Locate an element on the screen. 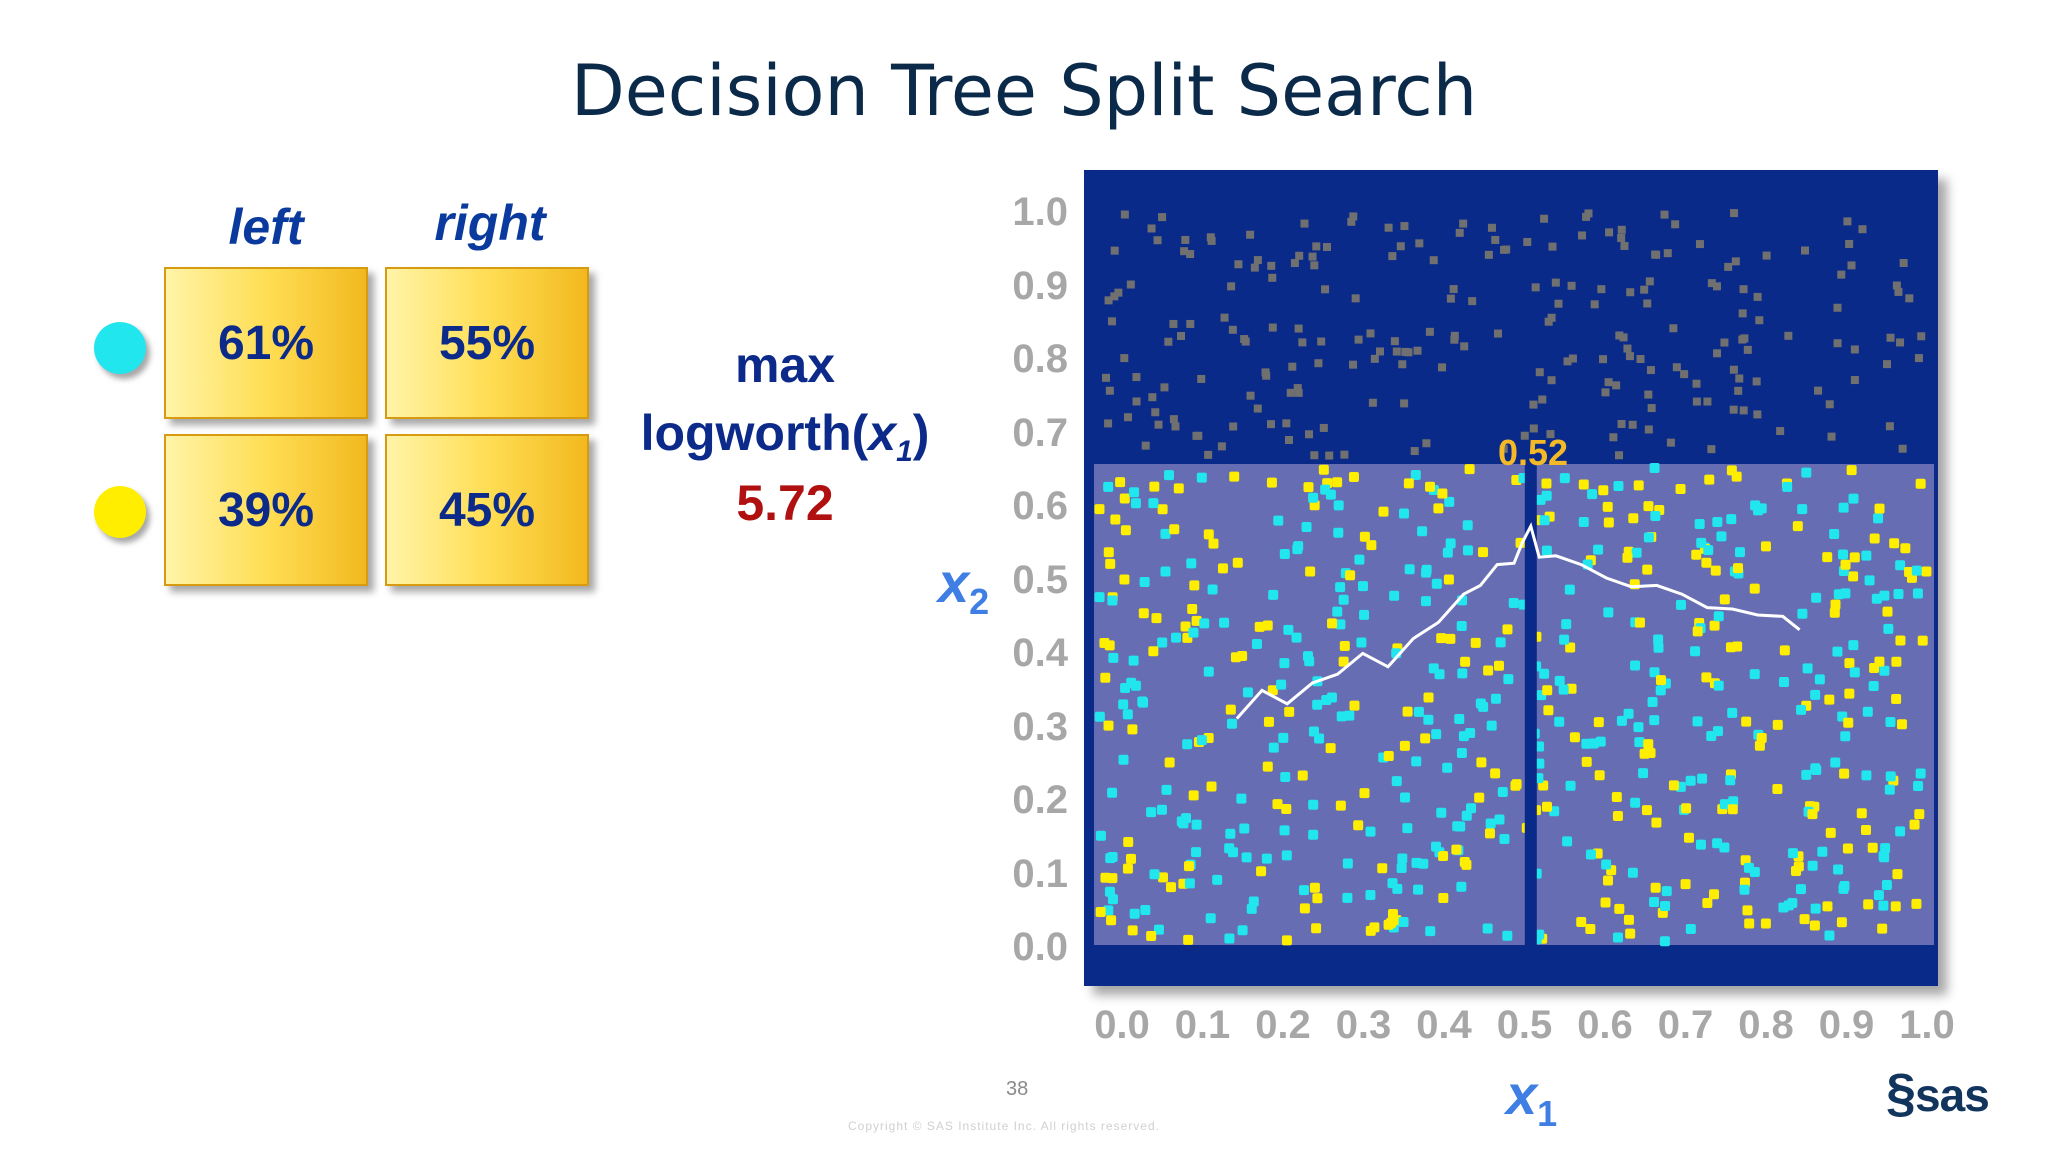 This screenshot has height=1152, width=2048. x-tick-label: 0.6 is located at coordinates (1605, 1025).